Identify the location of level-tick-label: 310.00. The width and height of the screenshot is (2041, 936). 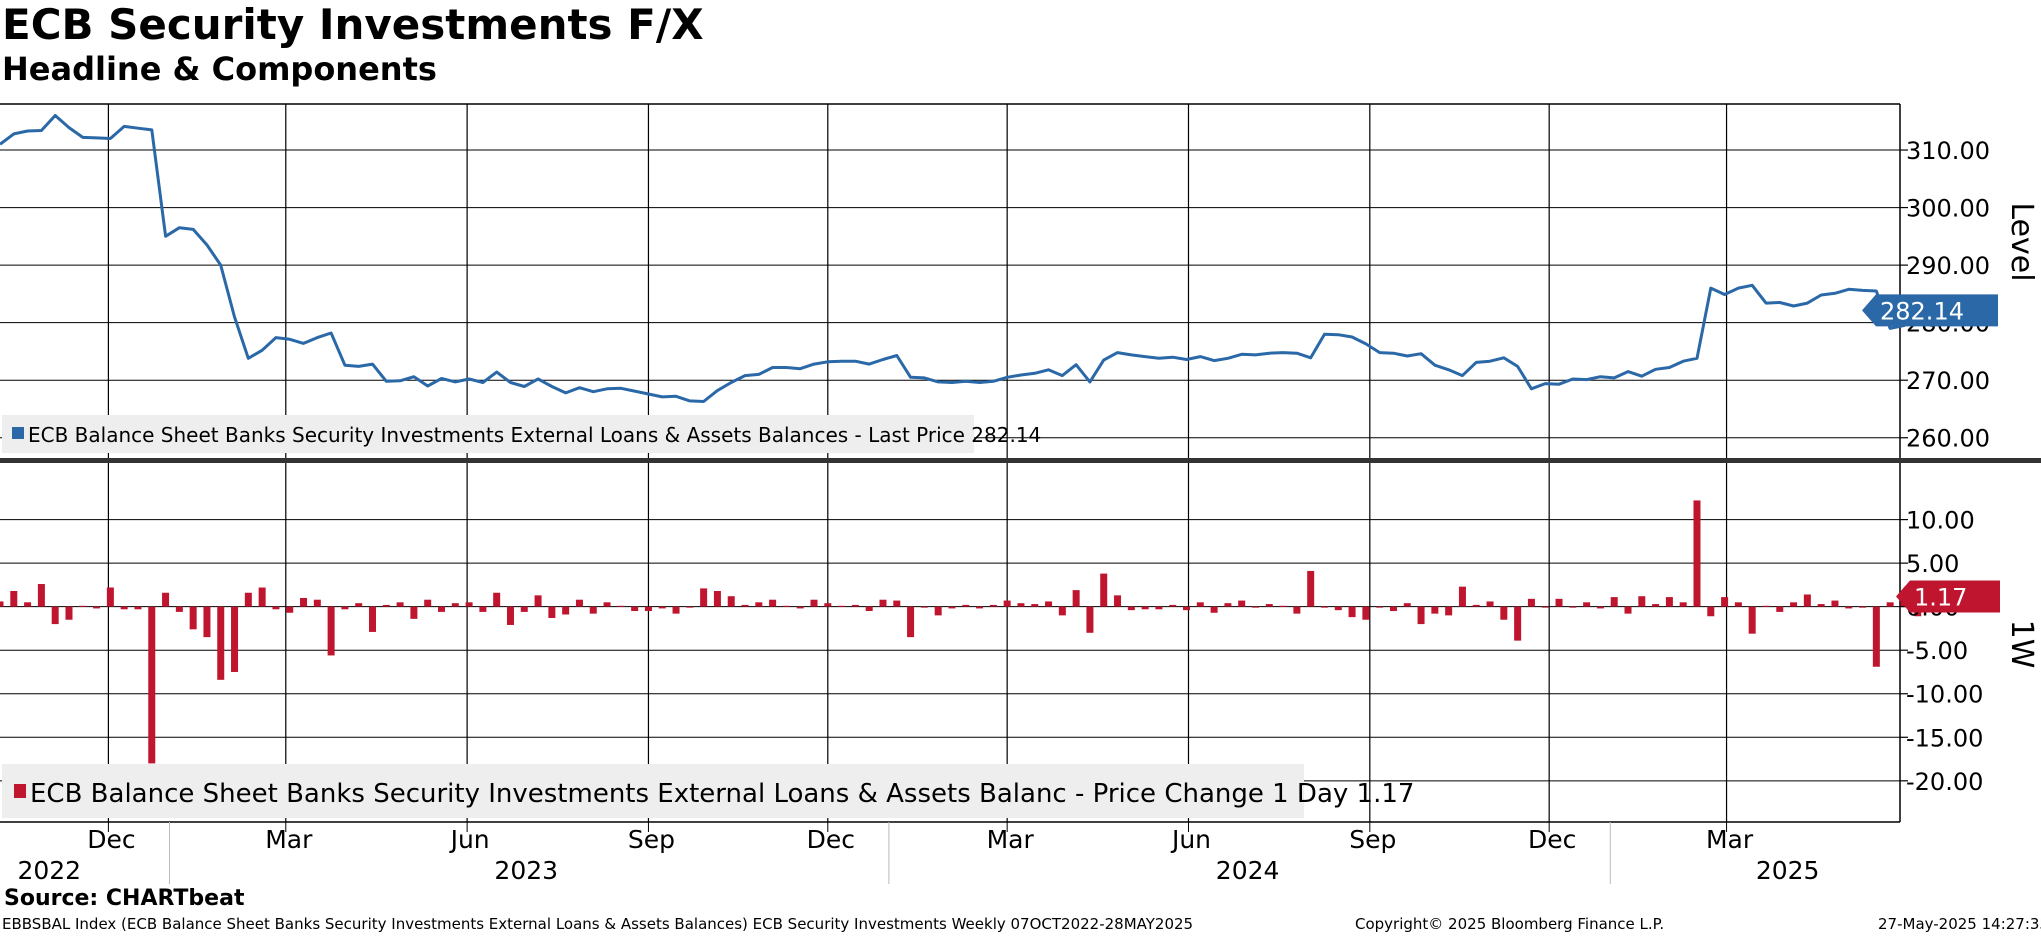
(1948, 151).